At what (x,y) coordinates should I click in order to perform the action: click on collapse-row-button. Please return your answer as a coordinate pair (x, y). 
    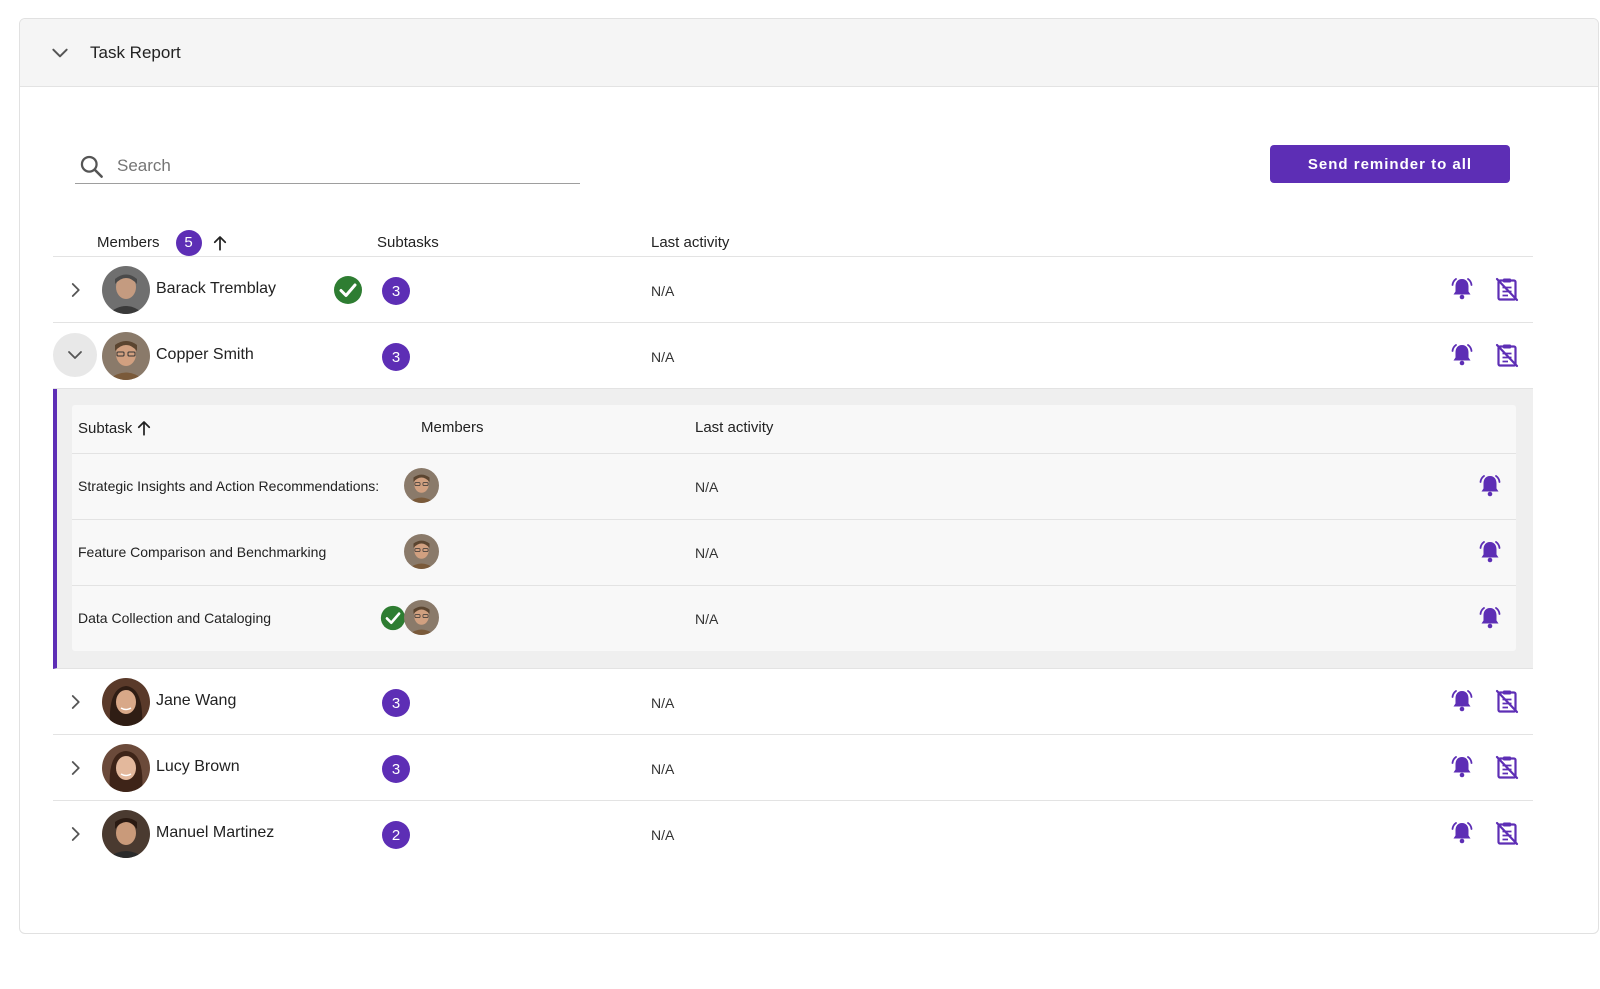
    Looking at the image, I should click on (75, 355).